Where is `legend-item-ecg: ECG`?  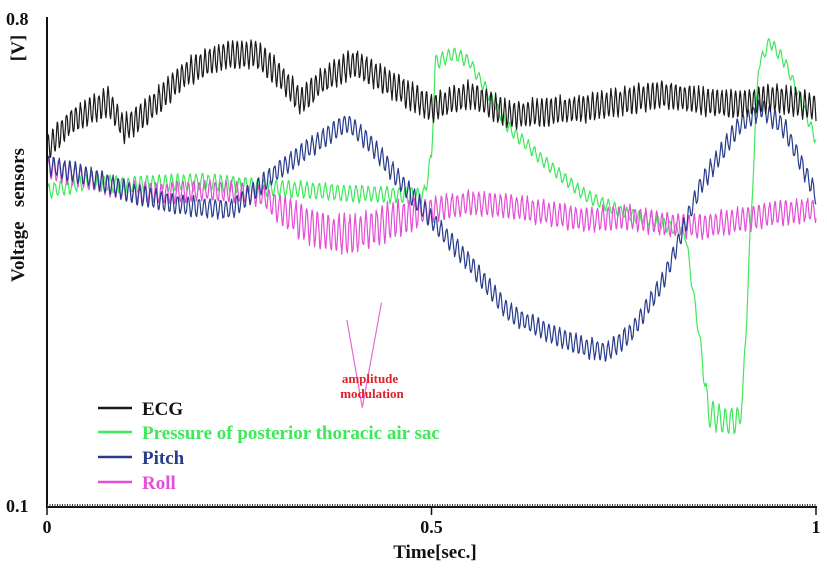
legend-item-ecg: ECG is located at coordinates (140, 409).